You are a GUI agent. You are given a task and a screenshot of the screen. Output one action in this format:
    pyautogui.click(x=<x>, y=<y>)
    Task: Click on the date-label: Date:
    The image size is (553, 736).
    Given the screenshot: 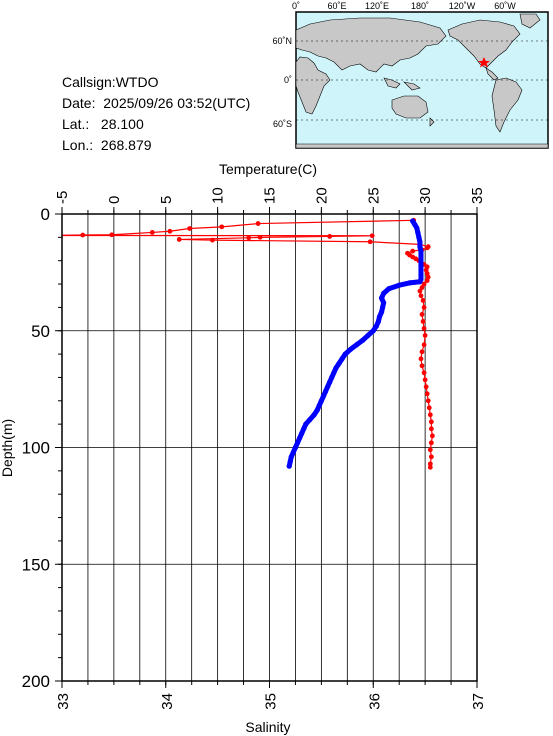 What is the action you would take?
    pyautogui.click(x=79, y=103)
    